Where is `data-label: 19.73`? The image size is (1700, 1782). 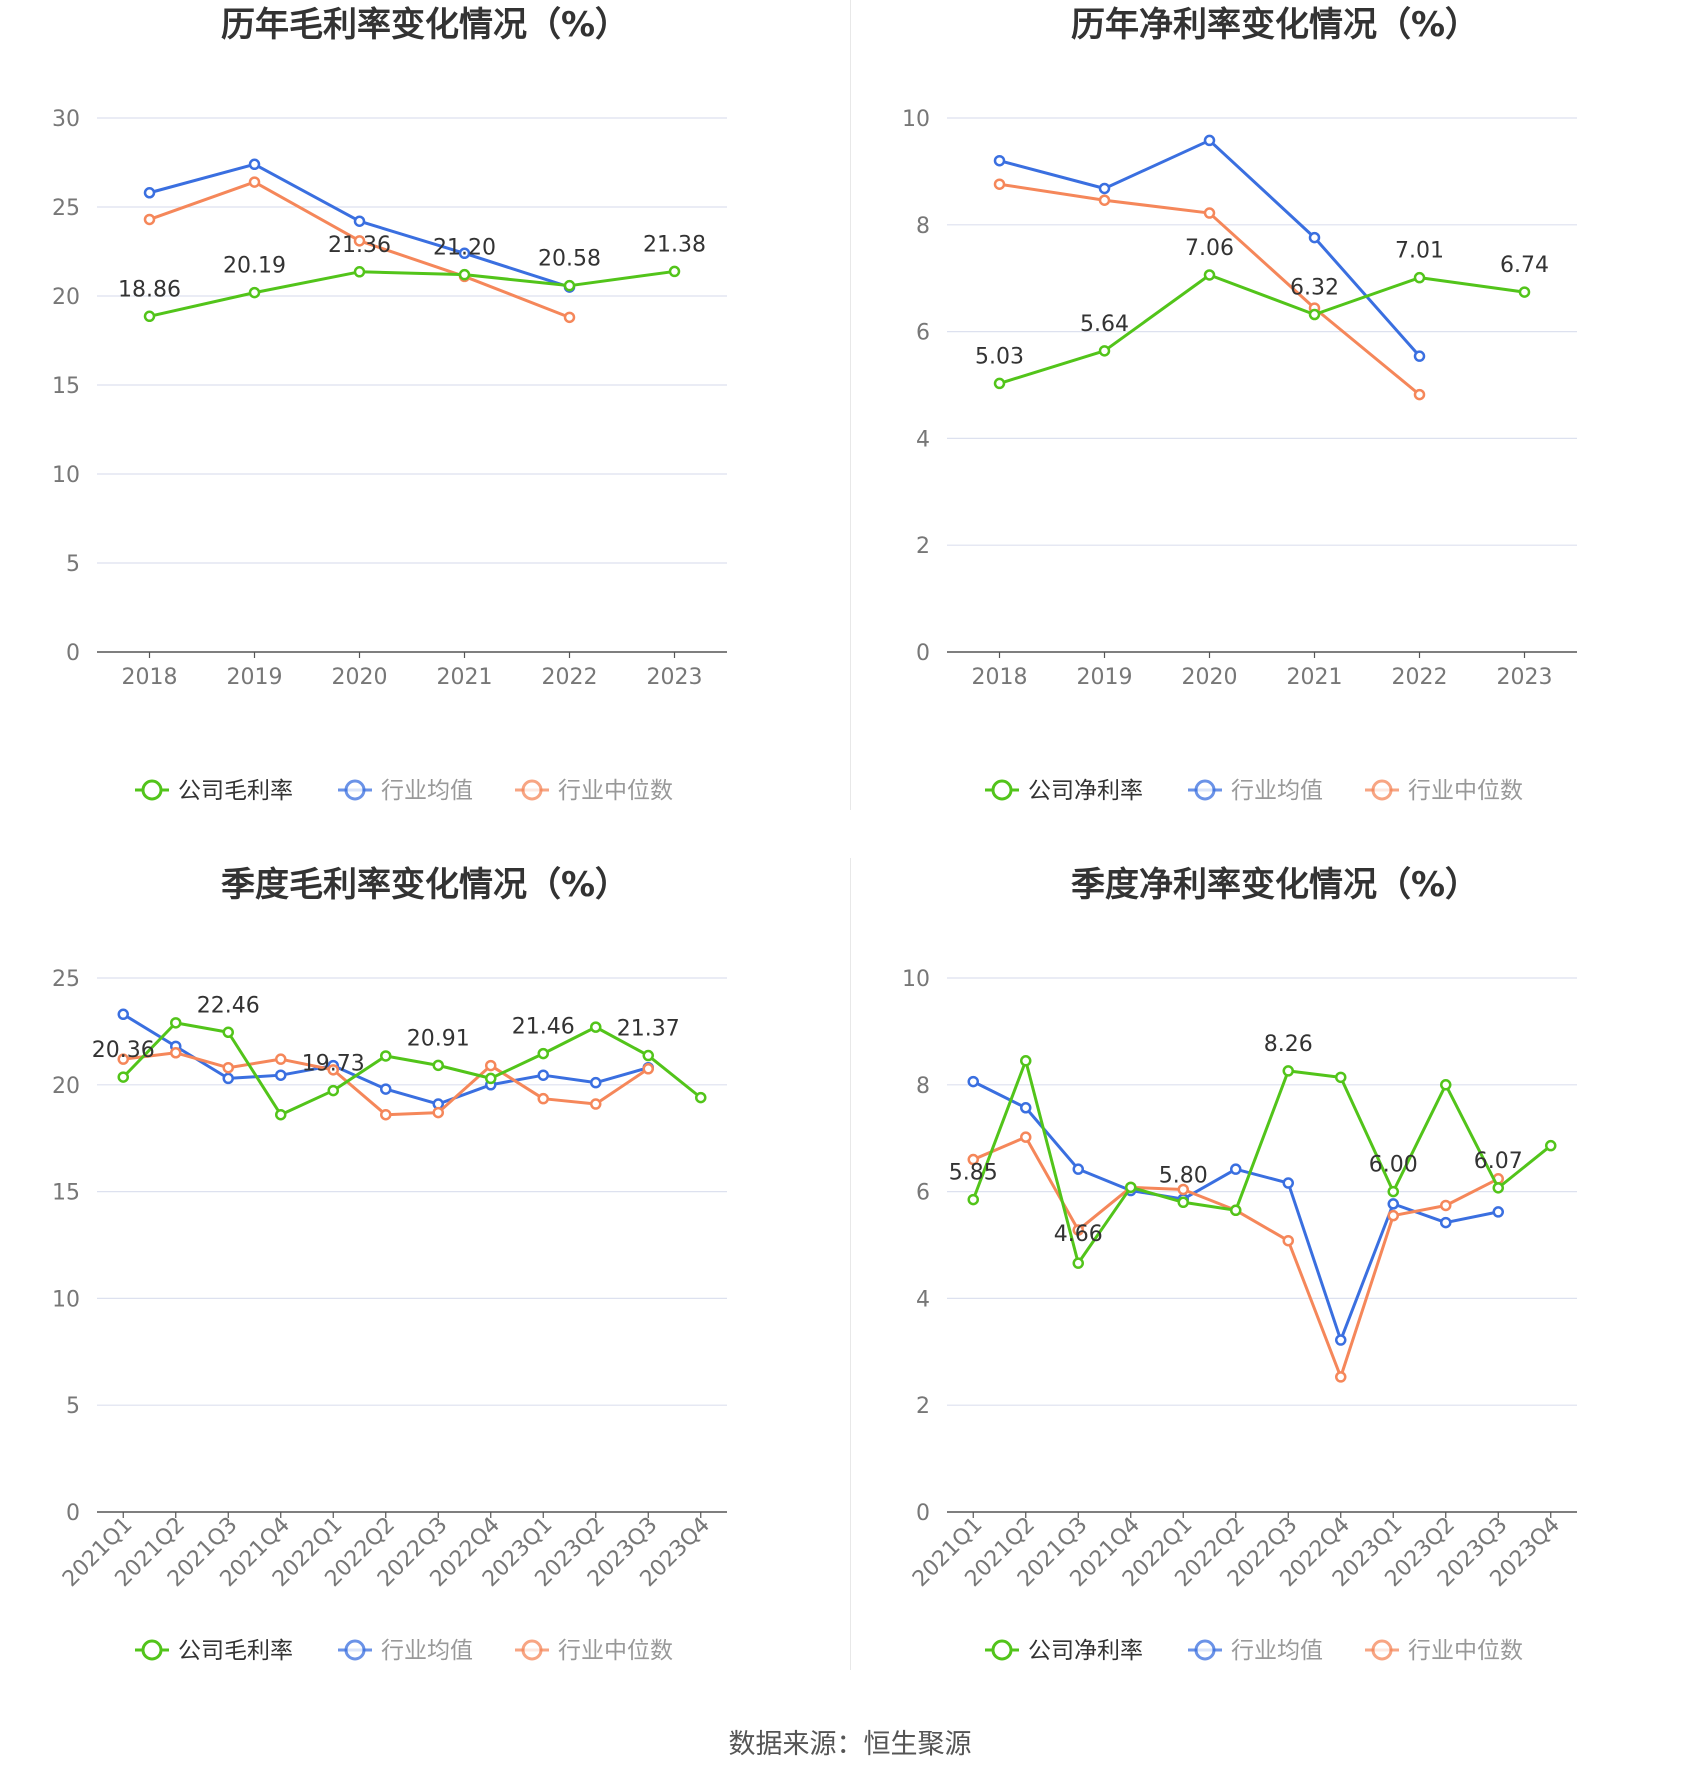
data-label: 19.73 is located at coordinates (333, 1064).